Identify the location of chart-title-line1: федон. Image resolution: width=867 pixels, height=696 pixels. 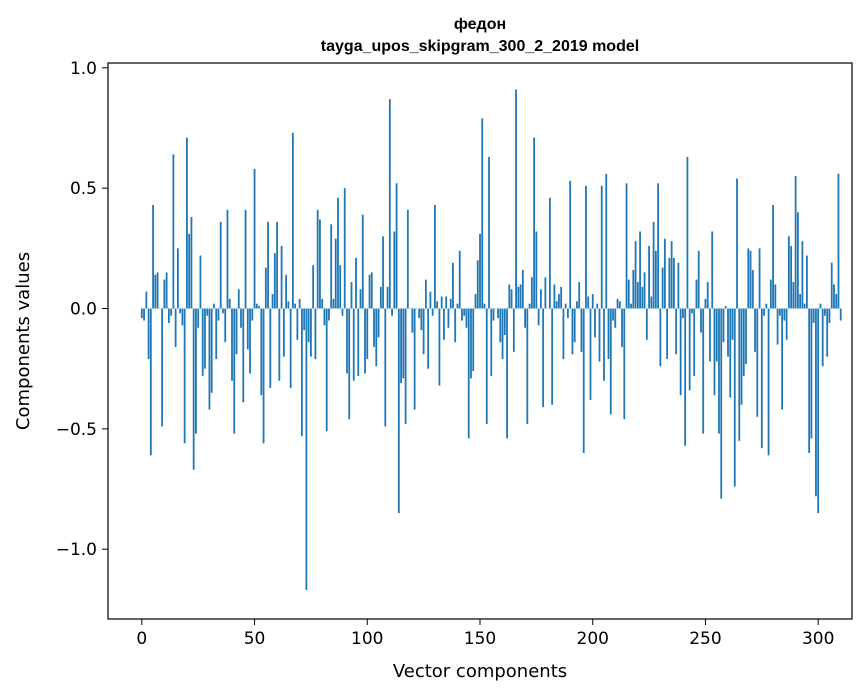
(480, 24).